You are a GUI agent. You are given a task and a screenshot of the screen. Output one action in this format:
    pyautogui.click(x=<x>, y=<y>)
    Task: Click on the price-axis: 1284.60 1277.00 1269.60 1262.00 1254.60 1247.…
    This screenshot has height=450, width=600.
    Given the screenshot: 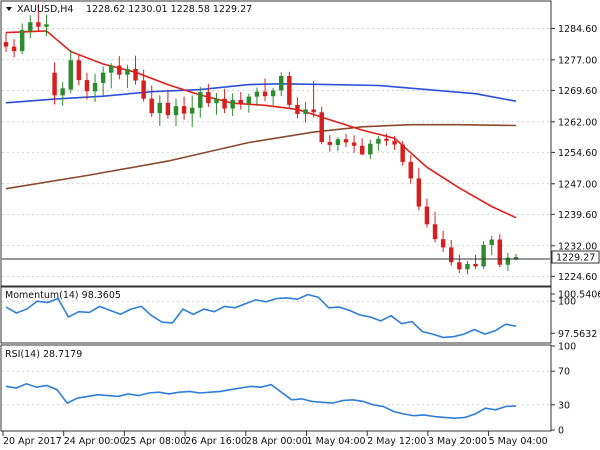 What is the action you would take?
    pyautogui.click(x=575, y=153)
    